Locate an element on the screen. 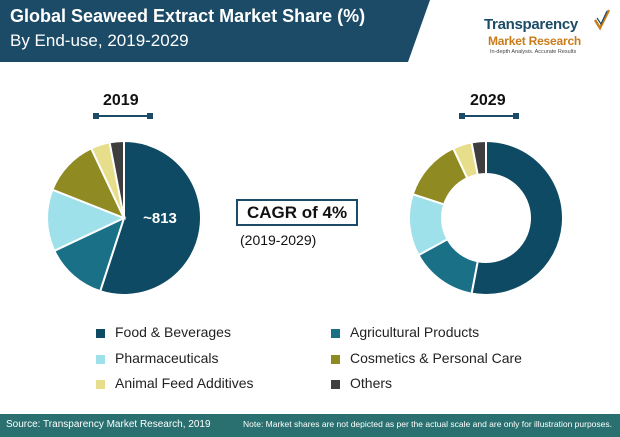 Image resolution: width=620 pixels, height=437 pixels. logo-check-icon is located at coordinates (602, 20).